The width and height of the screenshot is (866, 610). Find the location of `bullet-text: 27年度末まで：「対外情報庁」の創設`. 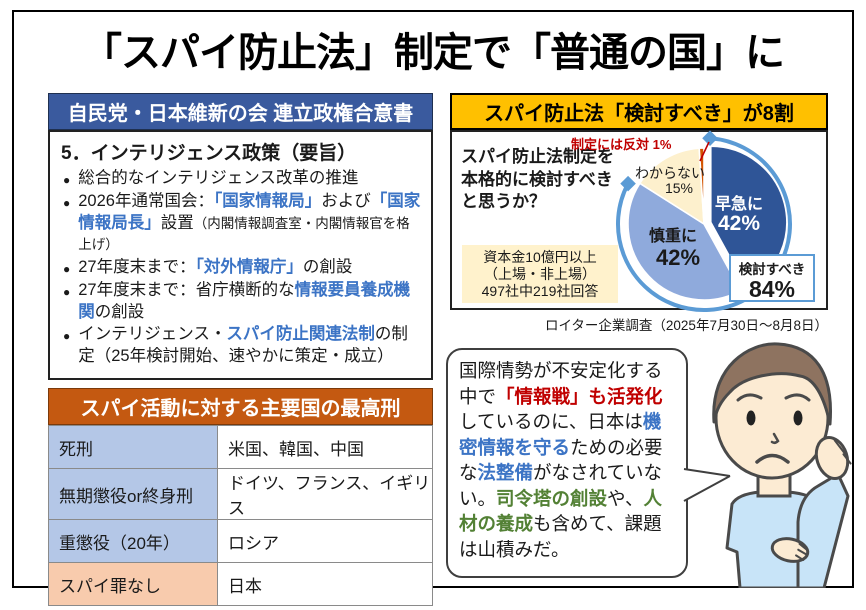

bullet-text: 27年度末まで：「対外情報庁」の創設 is located at coordinates (215, 268).